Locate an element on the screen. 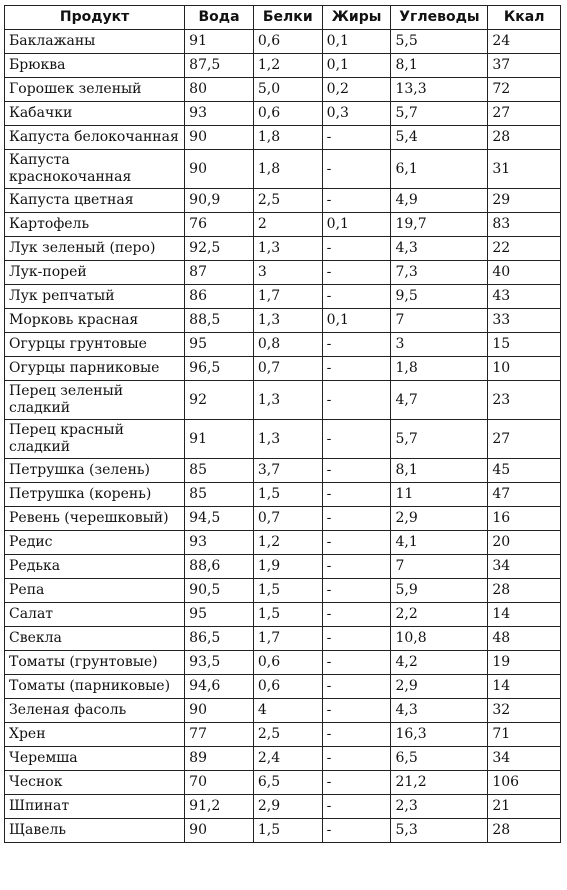  cell-product: Черемша is located at coordinates (94, 758).